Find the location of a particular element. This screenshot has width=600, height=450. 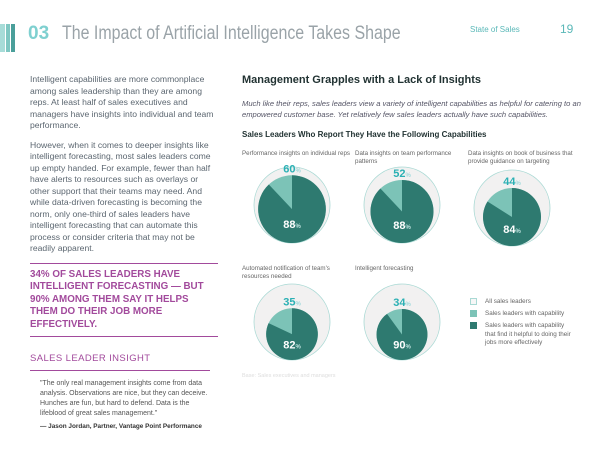

legend-label: Sales leaders with capability is located at coordinates (525, 313).